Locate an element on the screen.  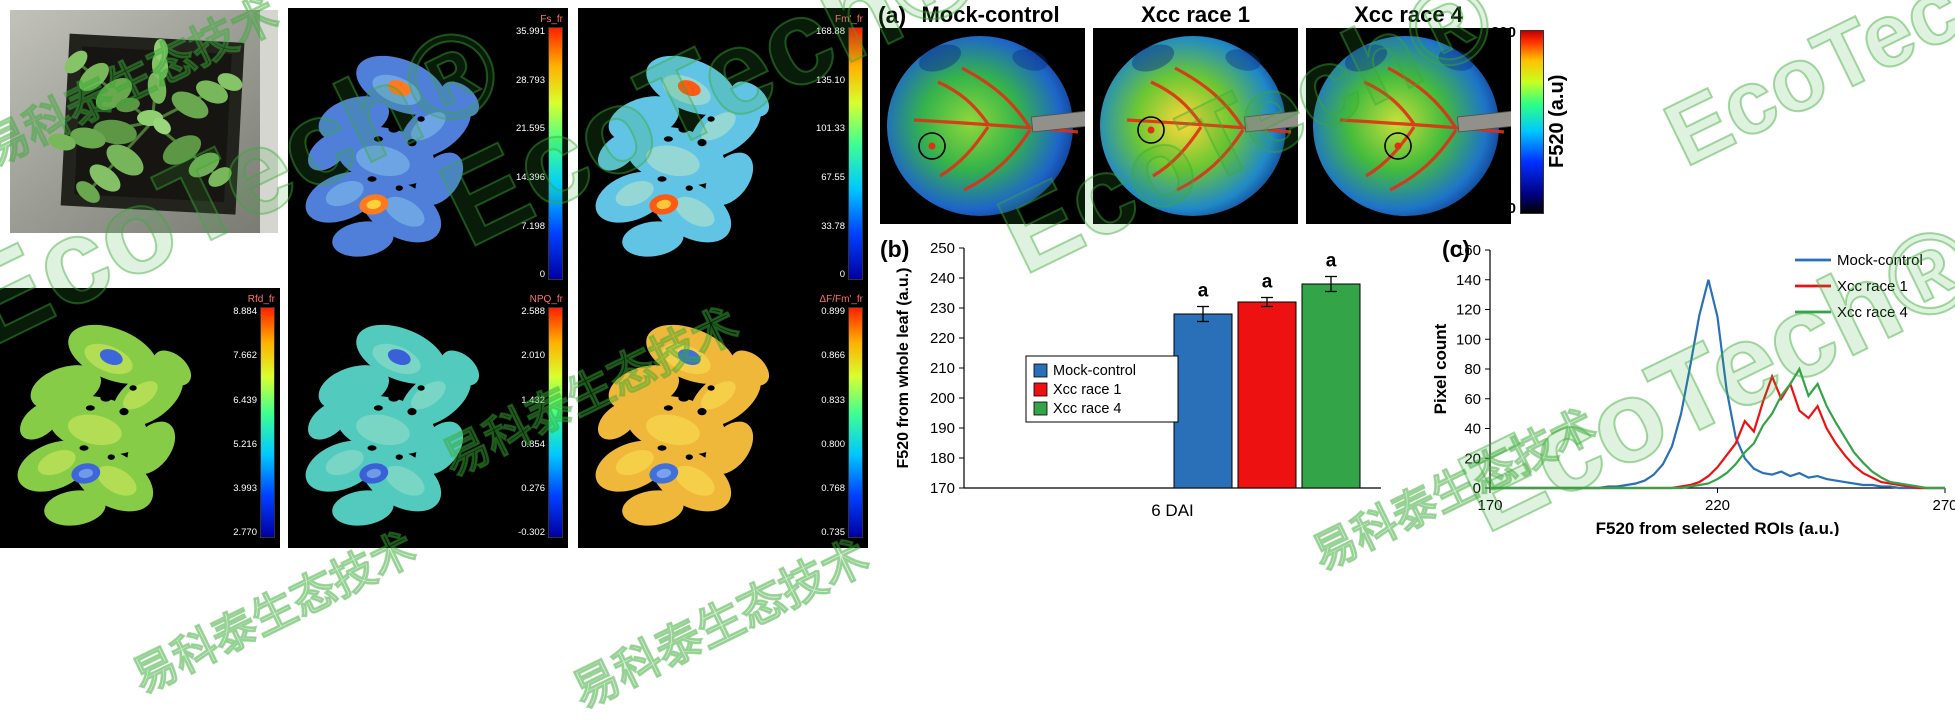
leaf-image-mock-control is located at coordinates (982, 126).